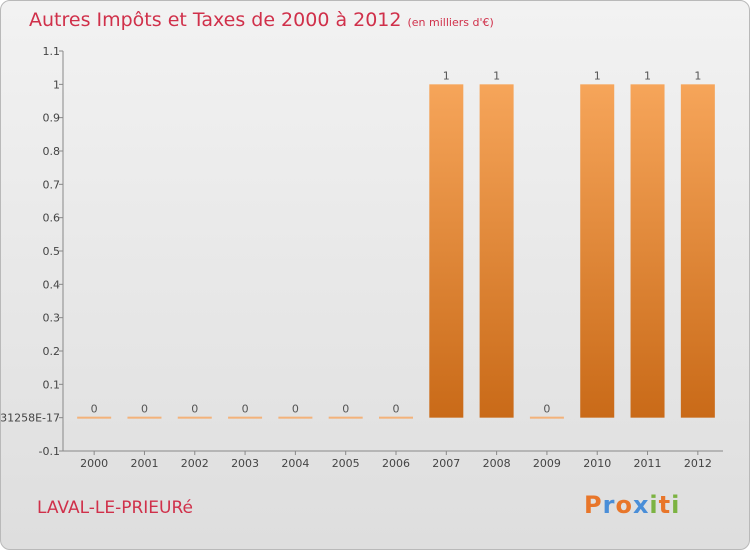 This screenshot has height=550, width=750. What do you see at coordinates (295, 409) in the screenshot?
I see `data-label-2004: 0` at bounding box center [295, 409].